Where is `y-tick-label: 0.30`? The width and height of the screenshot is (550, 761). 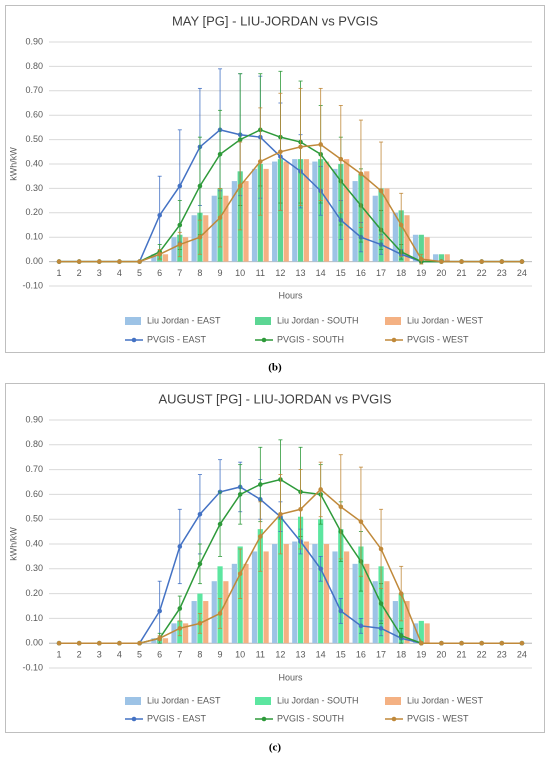
y-tick-label: 0.30 is located at coordinates (34, 568).